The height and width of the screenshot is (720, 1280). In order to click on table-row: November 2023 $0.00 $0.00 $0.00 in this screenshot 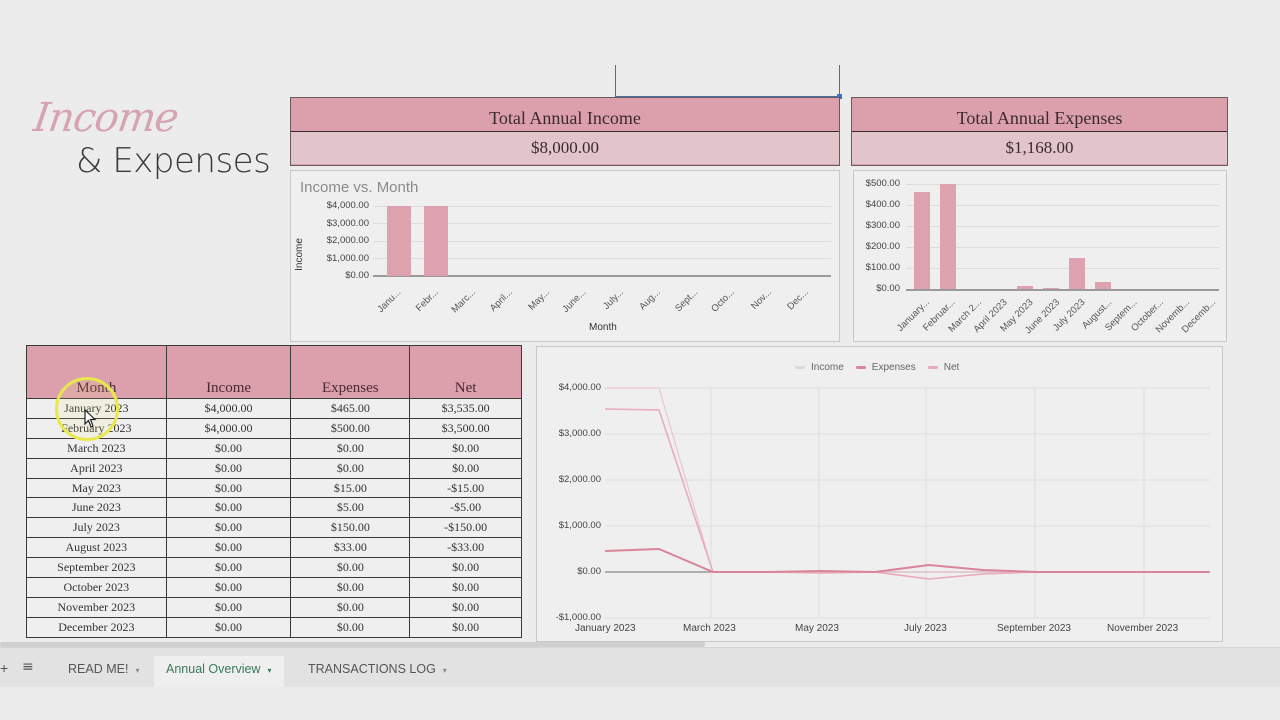, I will do `click(274, 607)`.